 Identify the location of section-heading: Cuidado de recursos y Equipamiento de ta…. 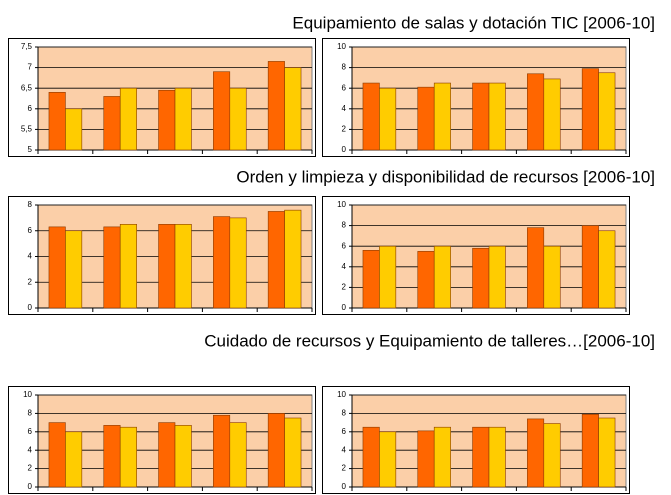
(429, 340).